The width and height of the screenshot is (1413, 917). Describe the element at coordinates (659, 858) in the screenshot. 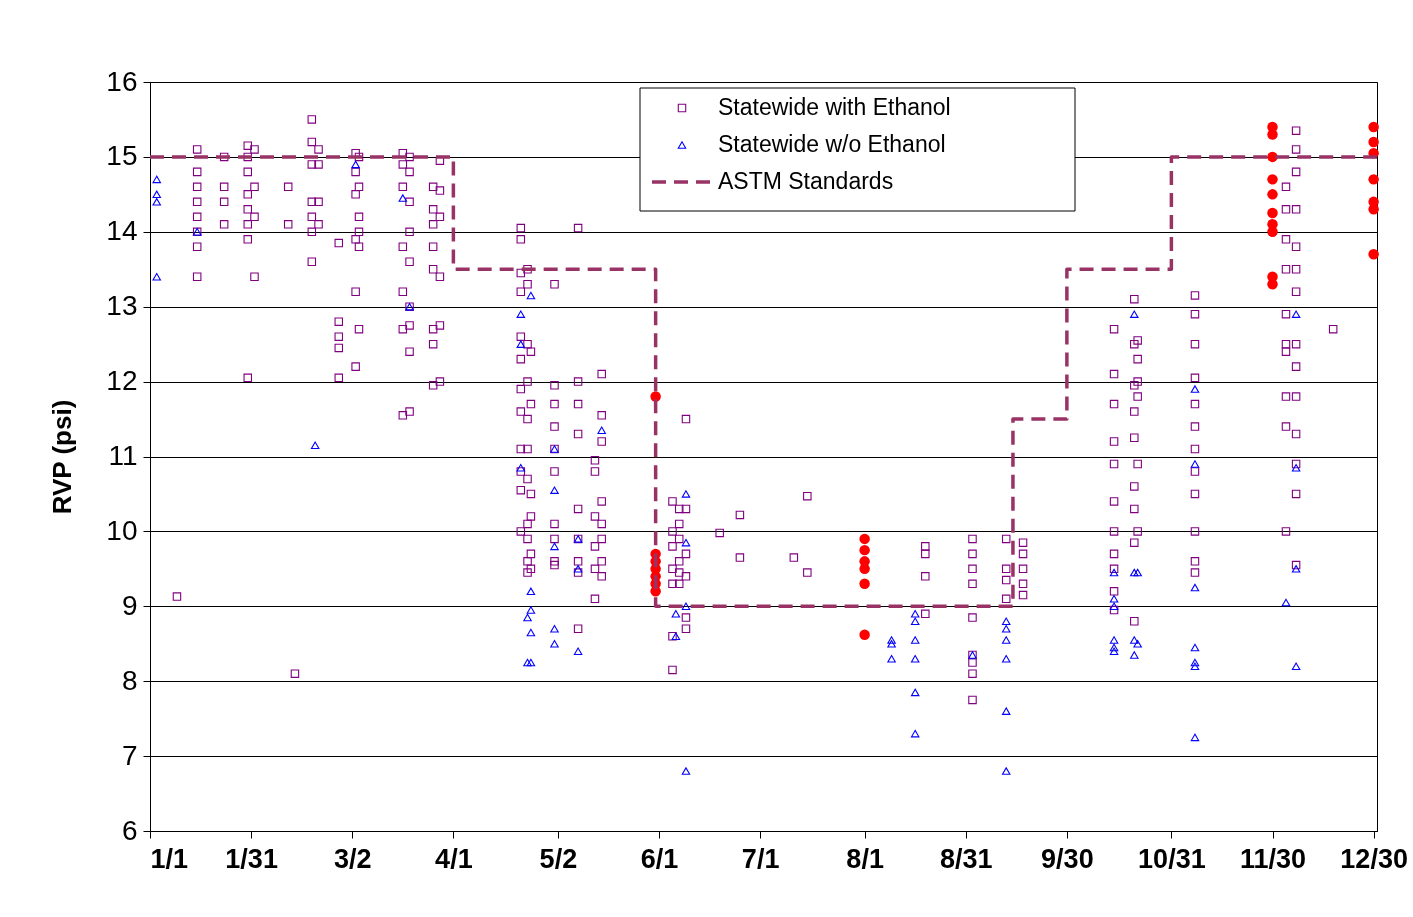

I see `x-tick-label: 6/1` at that location.